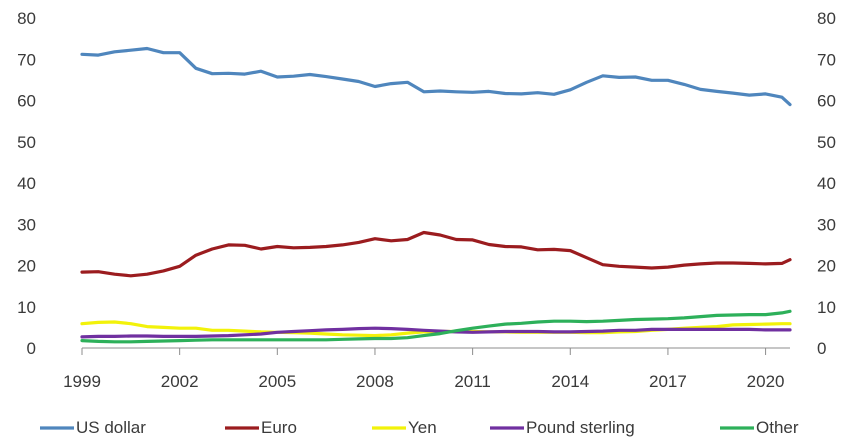  I want to click on y-tick-label-right: 10, so click(826, 307).